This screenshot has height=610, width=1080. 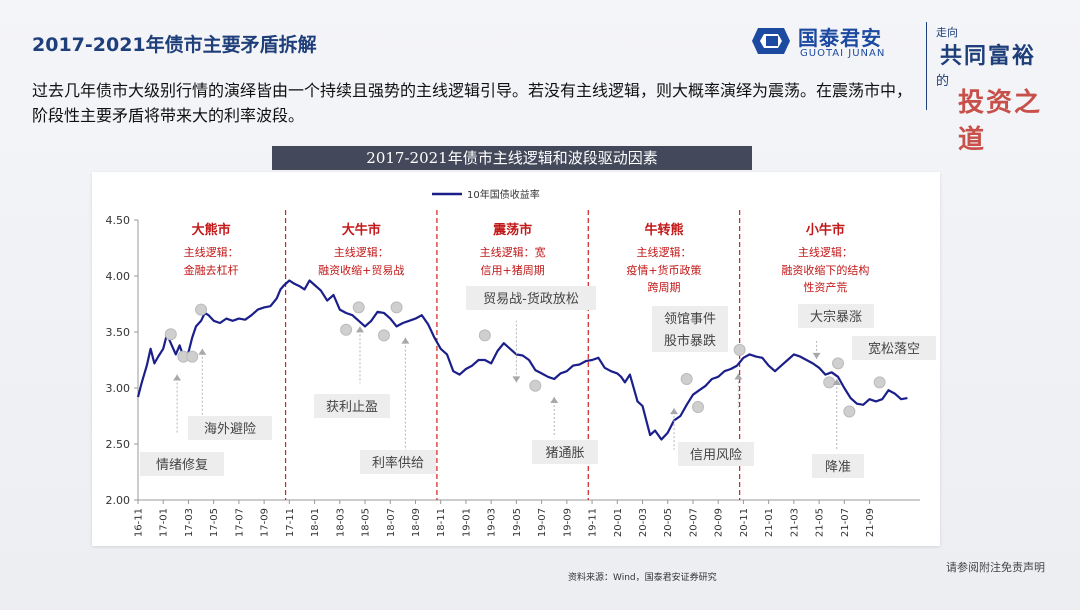 What do you see at coordinates (825, 287) in the screenshot?
I see `region-logic-text: 性资产荒` at bounding box center [825, 287].